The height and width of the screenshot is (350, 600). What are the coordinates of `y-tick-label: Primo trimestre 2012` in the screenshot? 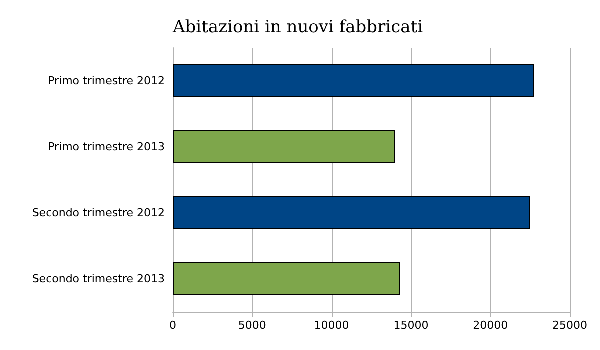 It's located at (106, 81).